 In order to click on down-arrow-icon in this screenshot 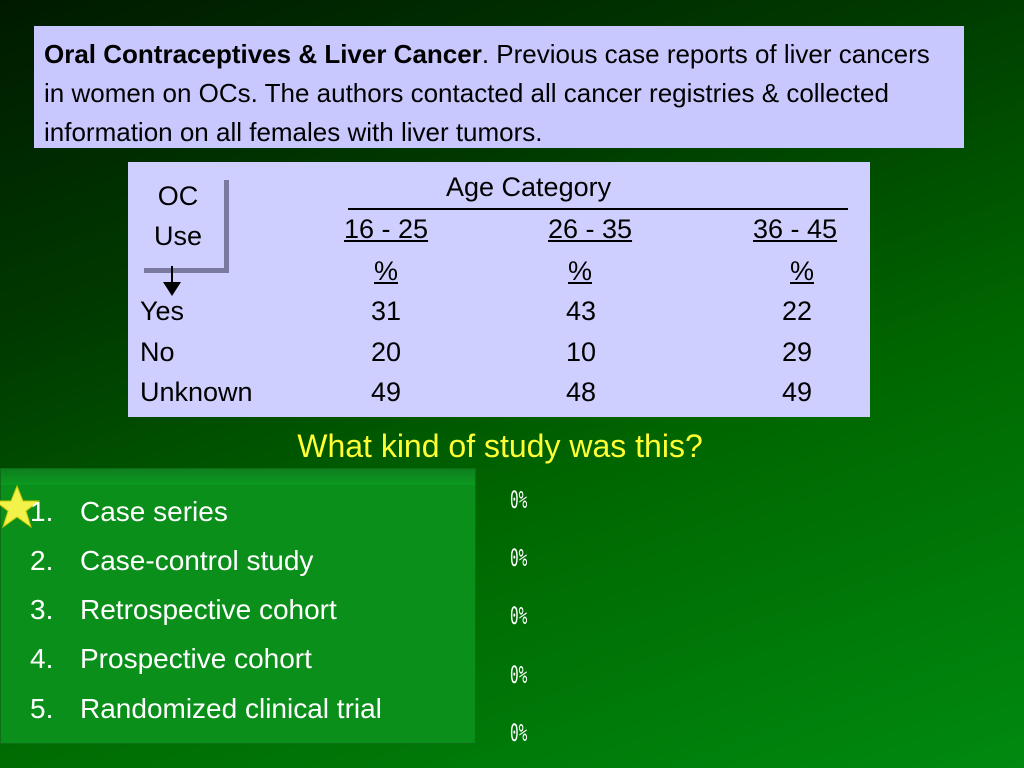, I will do `click(172, 277)`.